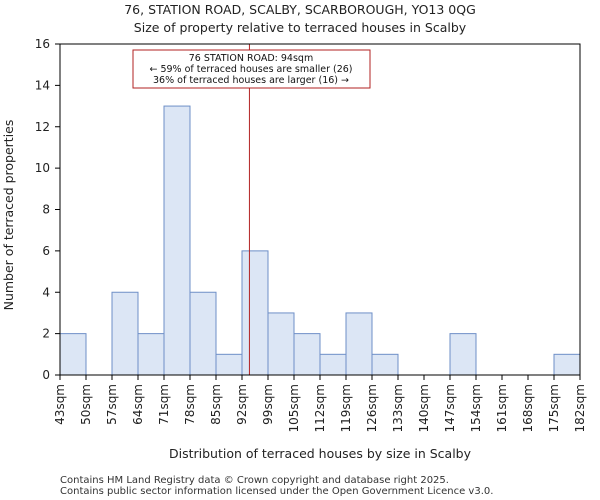 This screenshot has height=500, width=600. I want to click on bar-78sqm, so click(203, 333).